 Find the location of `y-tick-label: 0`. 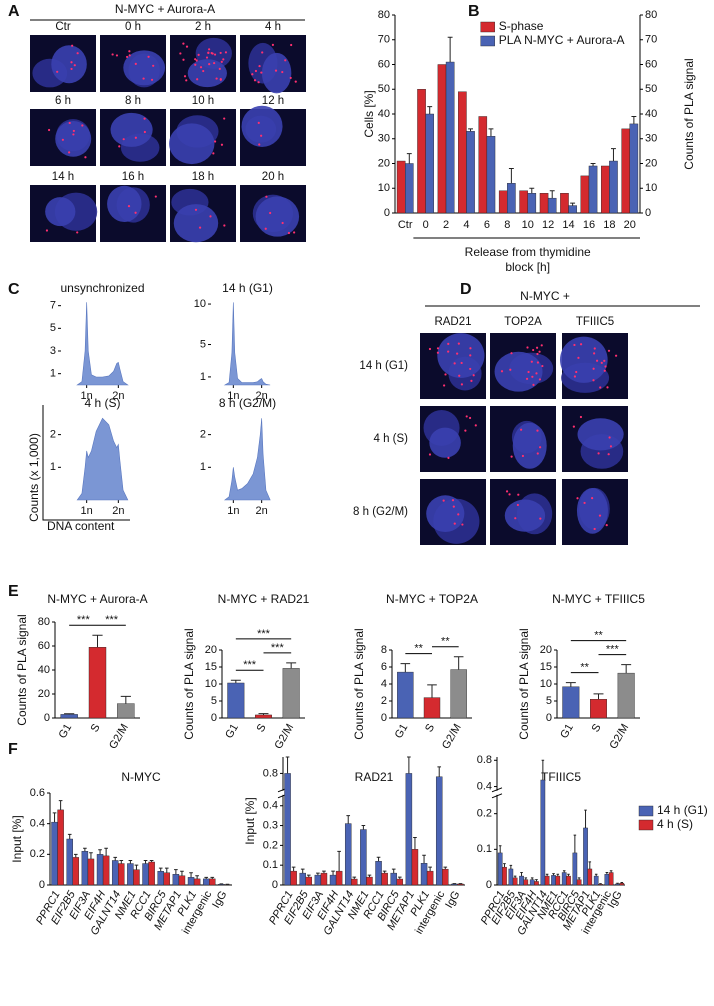

y-tick-label: 0 is located at coordinates (489, 885).